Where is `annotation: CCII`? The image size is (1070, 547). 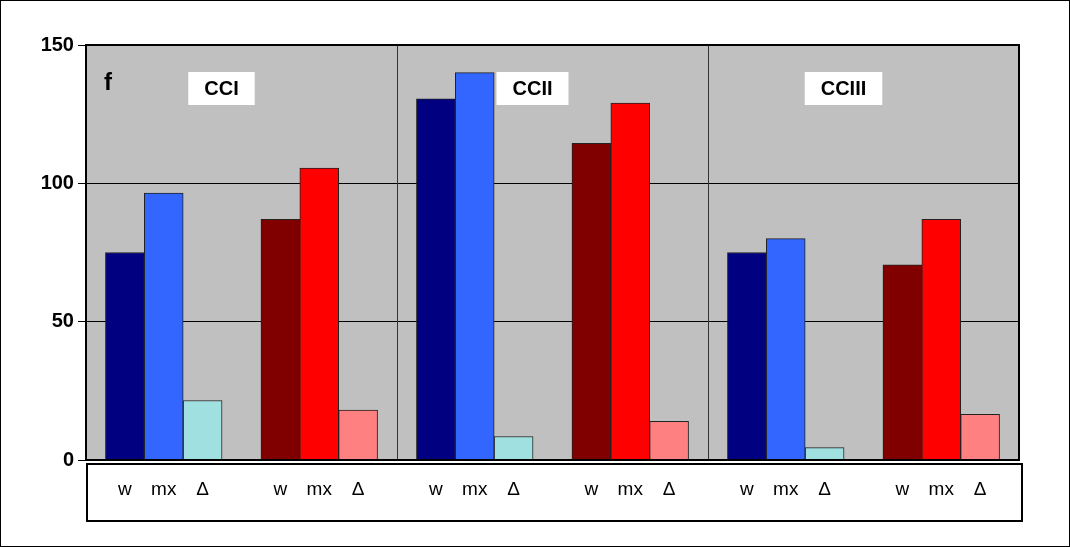 annotation: CCII is located at coordinates (532, 87).